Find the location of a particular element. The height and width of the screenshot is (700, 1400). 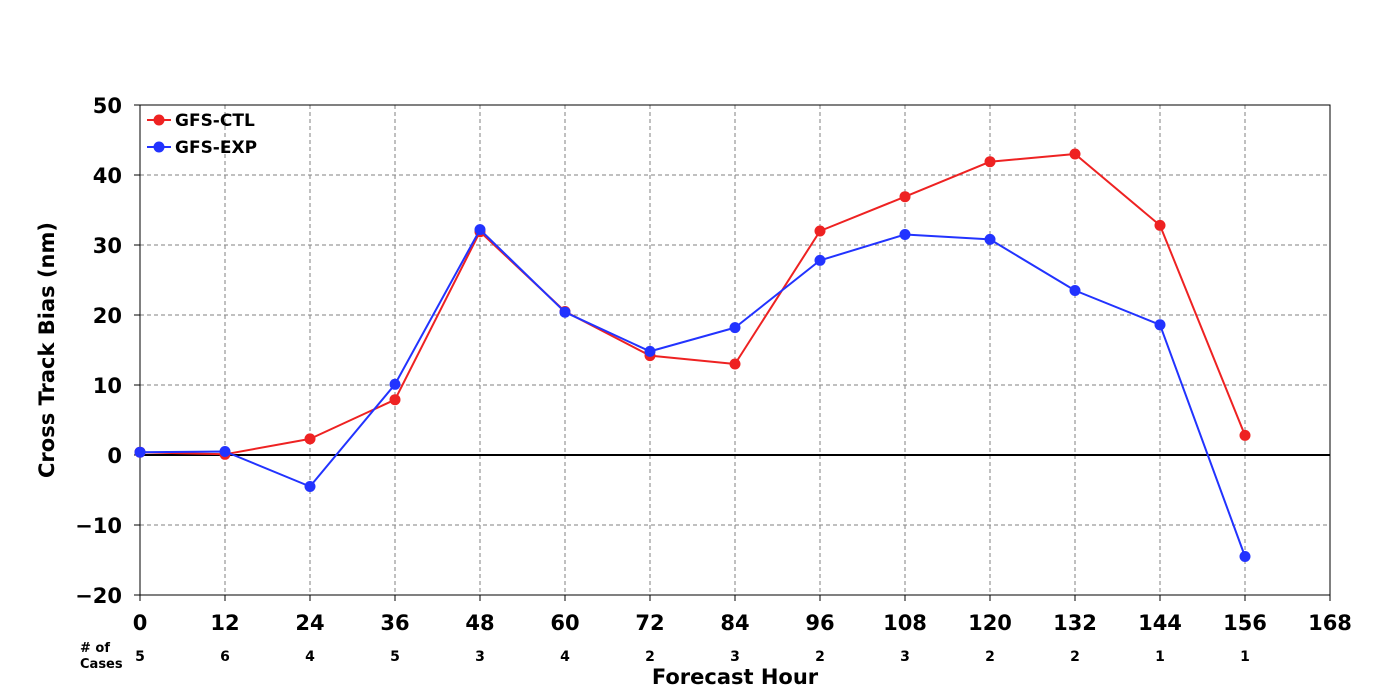

x-tick-label: 144 is located at coordinates (1160, 623).